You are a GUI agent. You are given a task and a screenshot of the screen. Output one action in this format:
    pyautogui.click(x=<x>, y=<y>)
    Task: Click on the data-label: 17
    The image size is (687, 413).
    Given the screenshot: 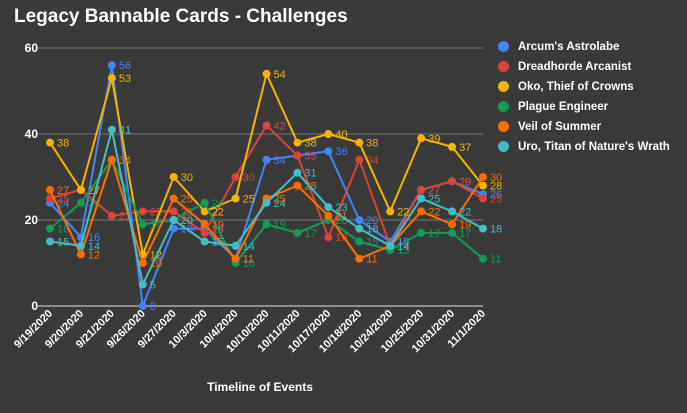 What is the action you would take?
    pyautogui.click(x=465, y=234)
    